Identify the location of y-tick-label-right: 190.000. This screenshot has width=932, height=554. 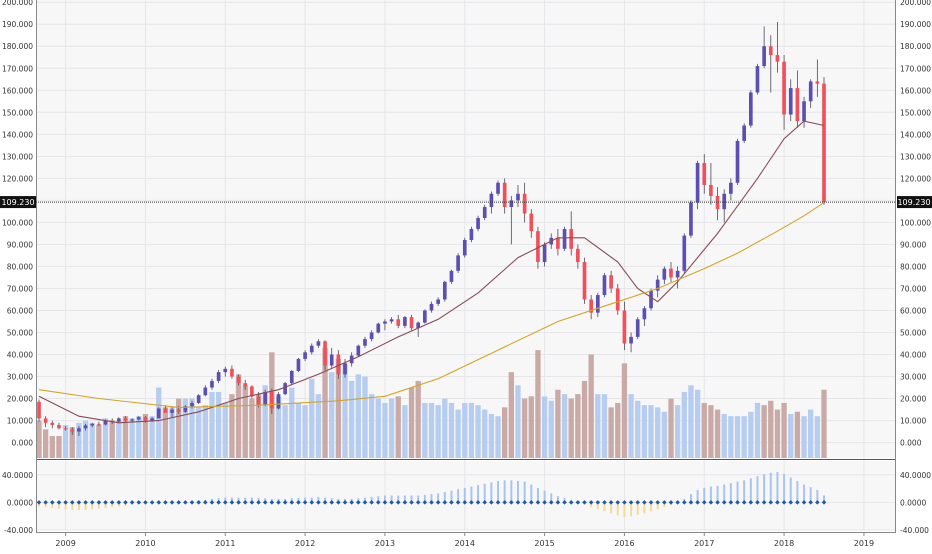
(915, 24).